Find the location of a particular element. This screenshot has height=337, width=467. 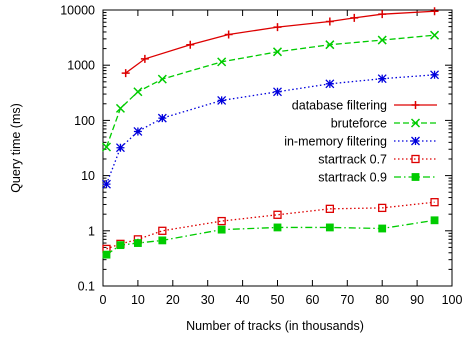

legend-label: database filtering is located at coordinates (339, 106).